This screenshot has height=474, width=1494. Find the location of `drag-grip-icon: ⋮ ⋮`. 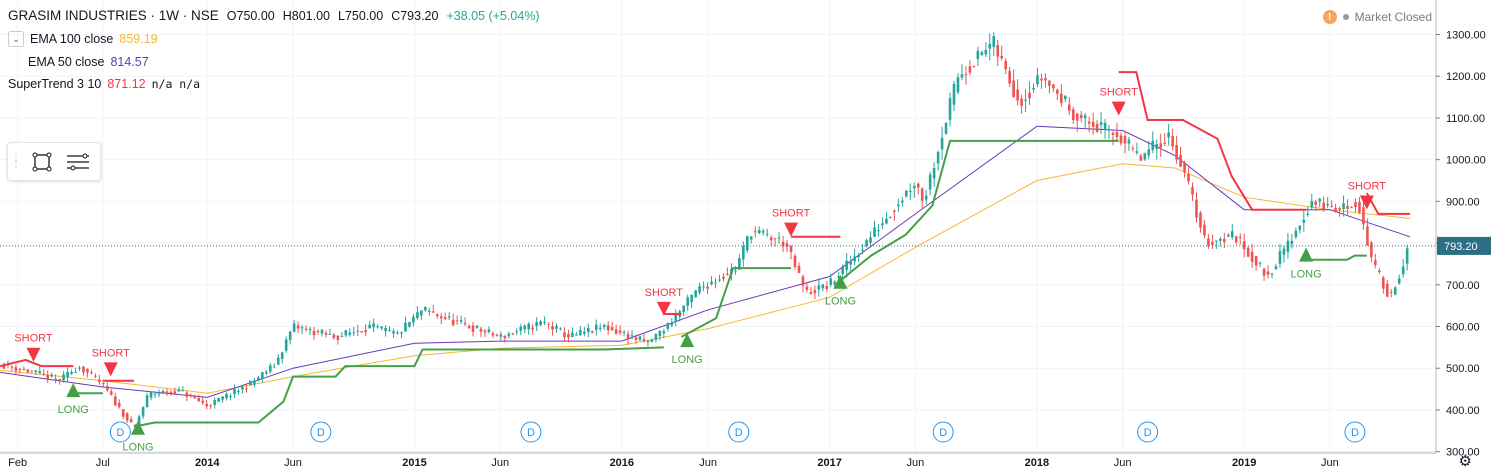

drag-grip-icon: ⋮ ⋮ is located at coordinates (16, 161).